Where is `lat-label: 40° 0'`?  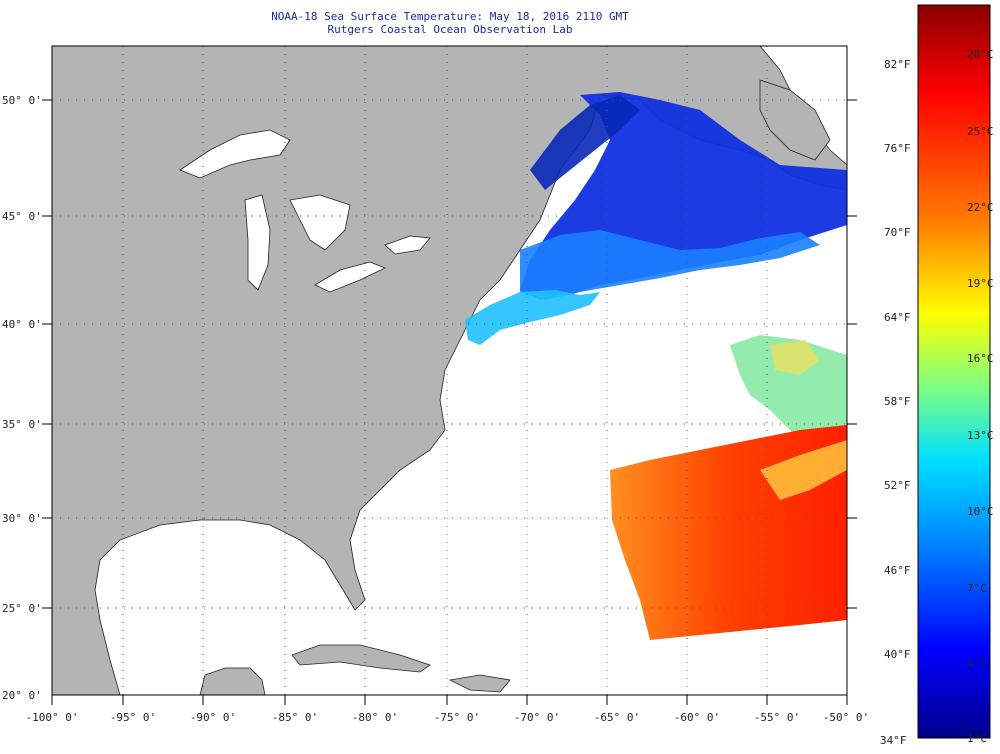 lat-label: 40° 0' is located at coordinates (22, 324).